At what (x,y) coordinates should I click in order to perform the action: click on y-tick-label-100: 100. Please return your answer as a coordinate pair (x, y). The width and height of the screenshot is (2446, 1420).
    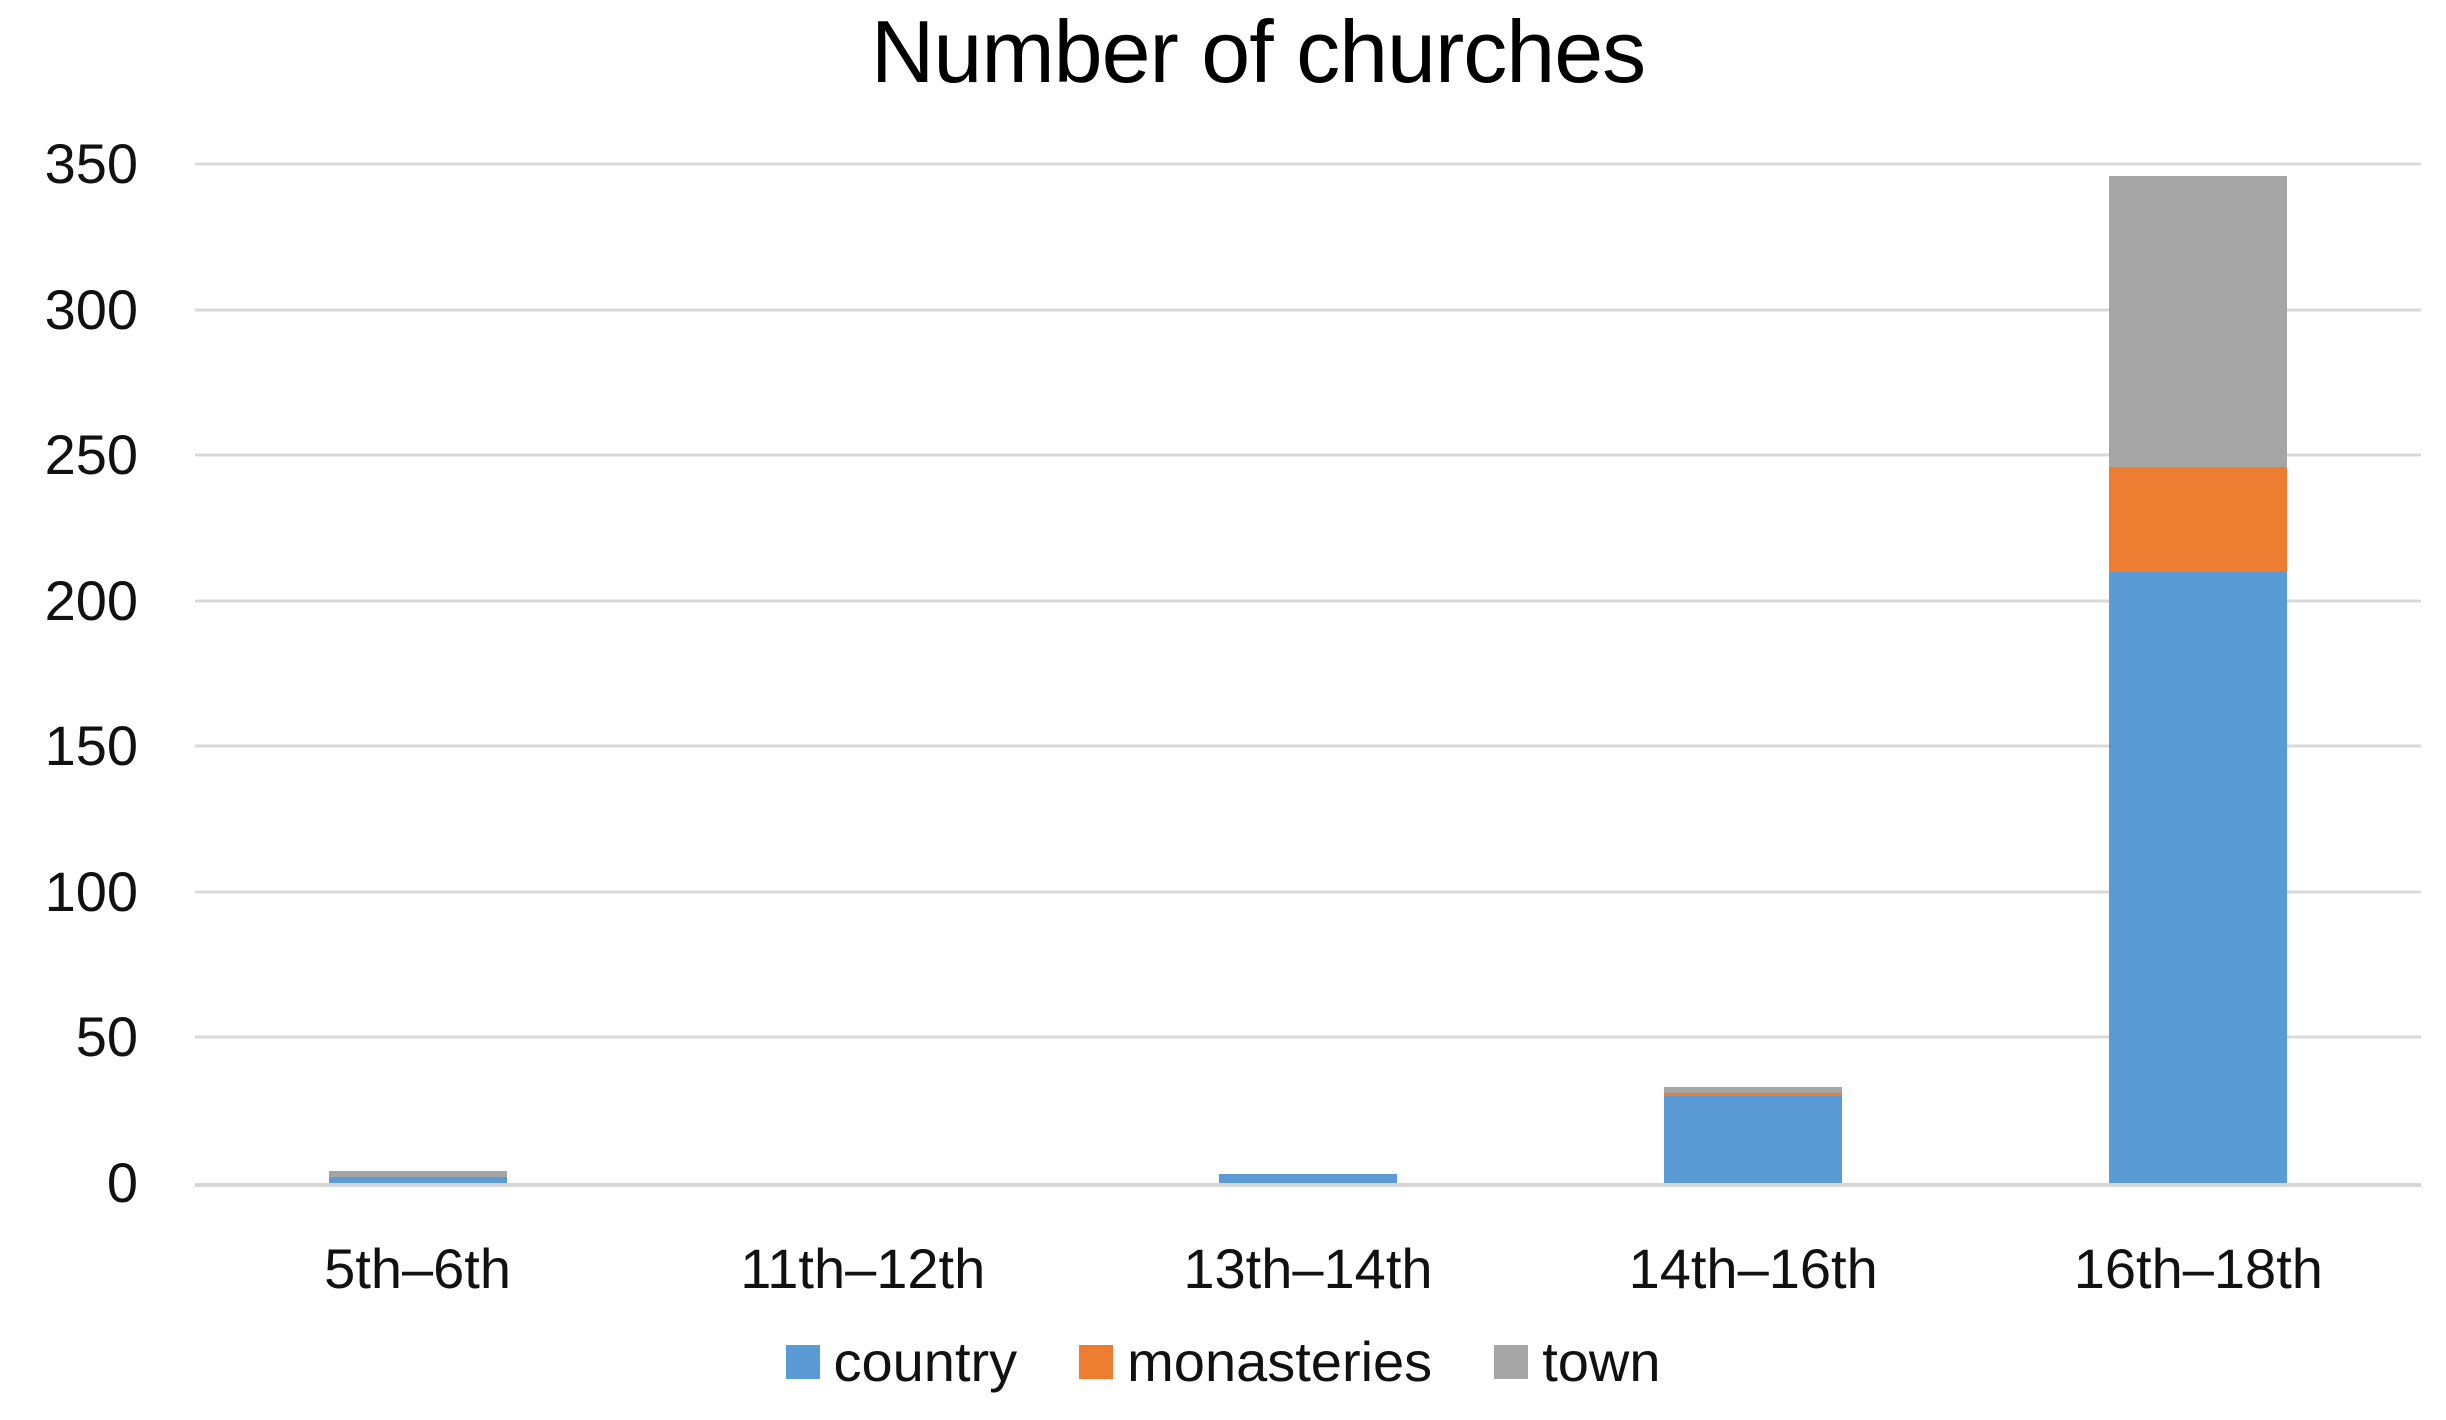
    Looking at the image, I should click on (91, 891).